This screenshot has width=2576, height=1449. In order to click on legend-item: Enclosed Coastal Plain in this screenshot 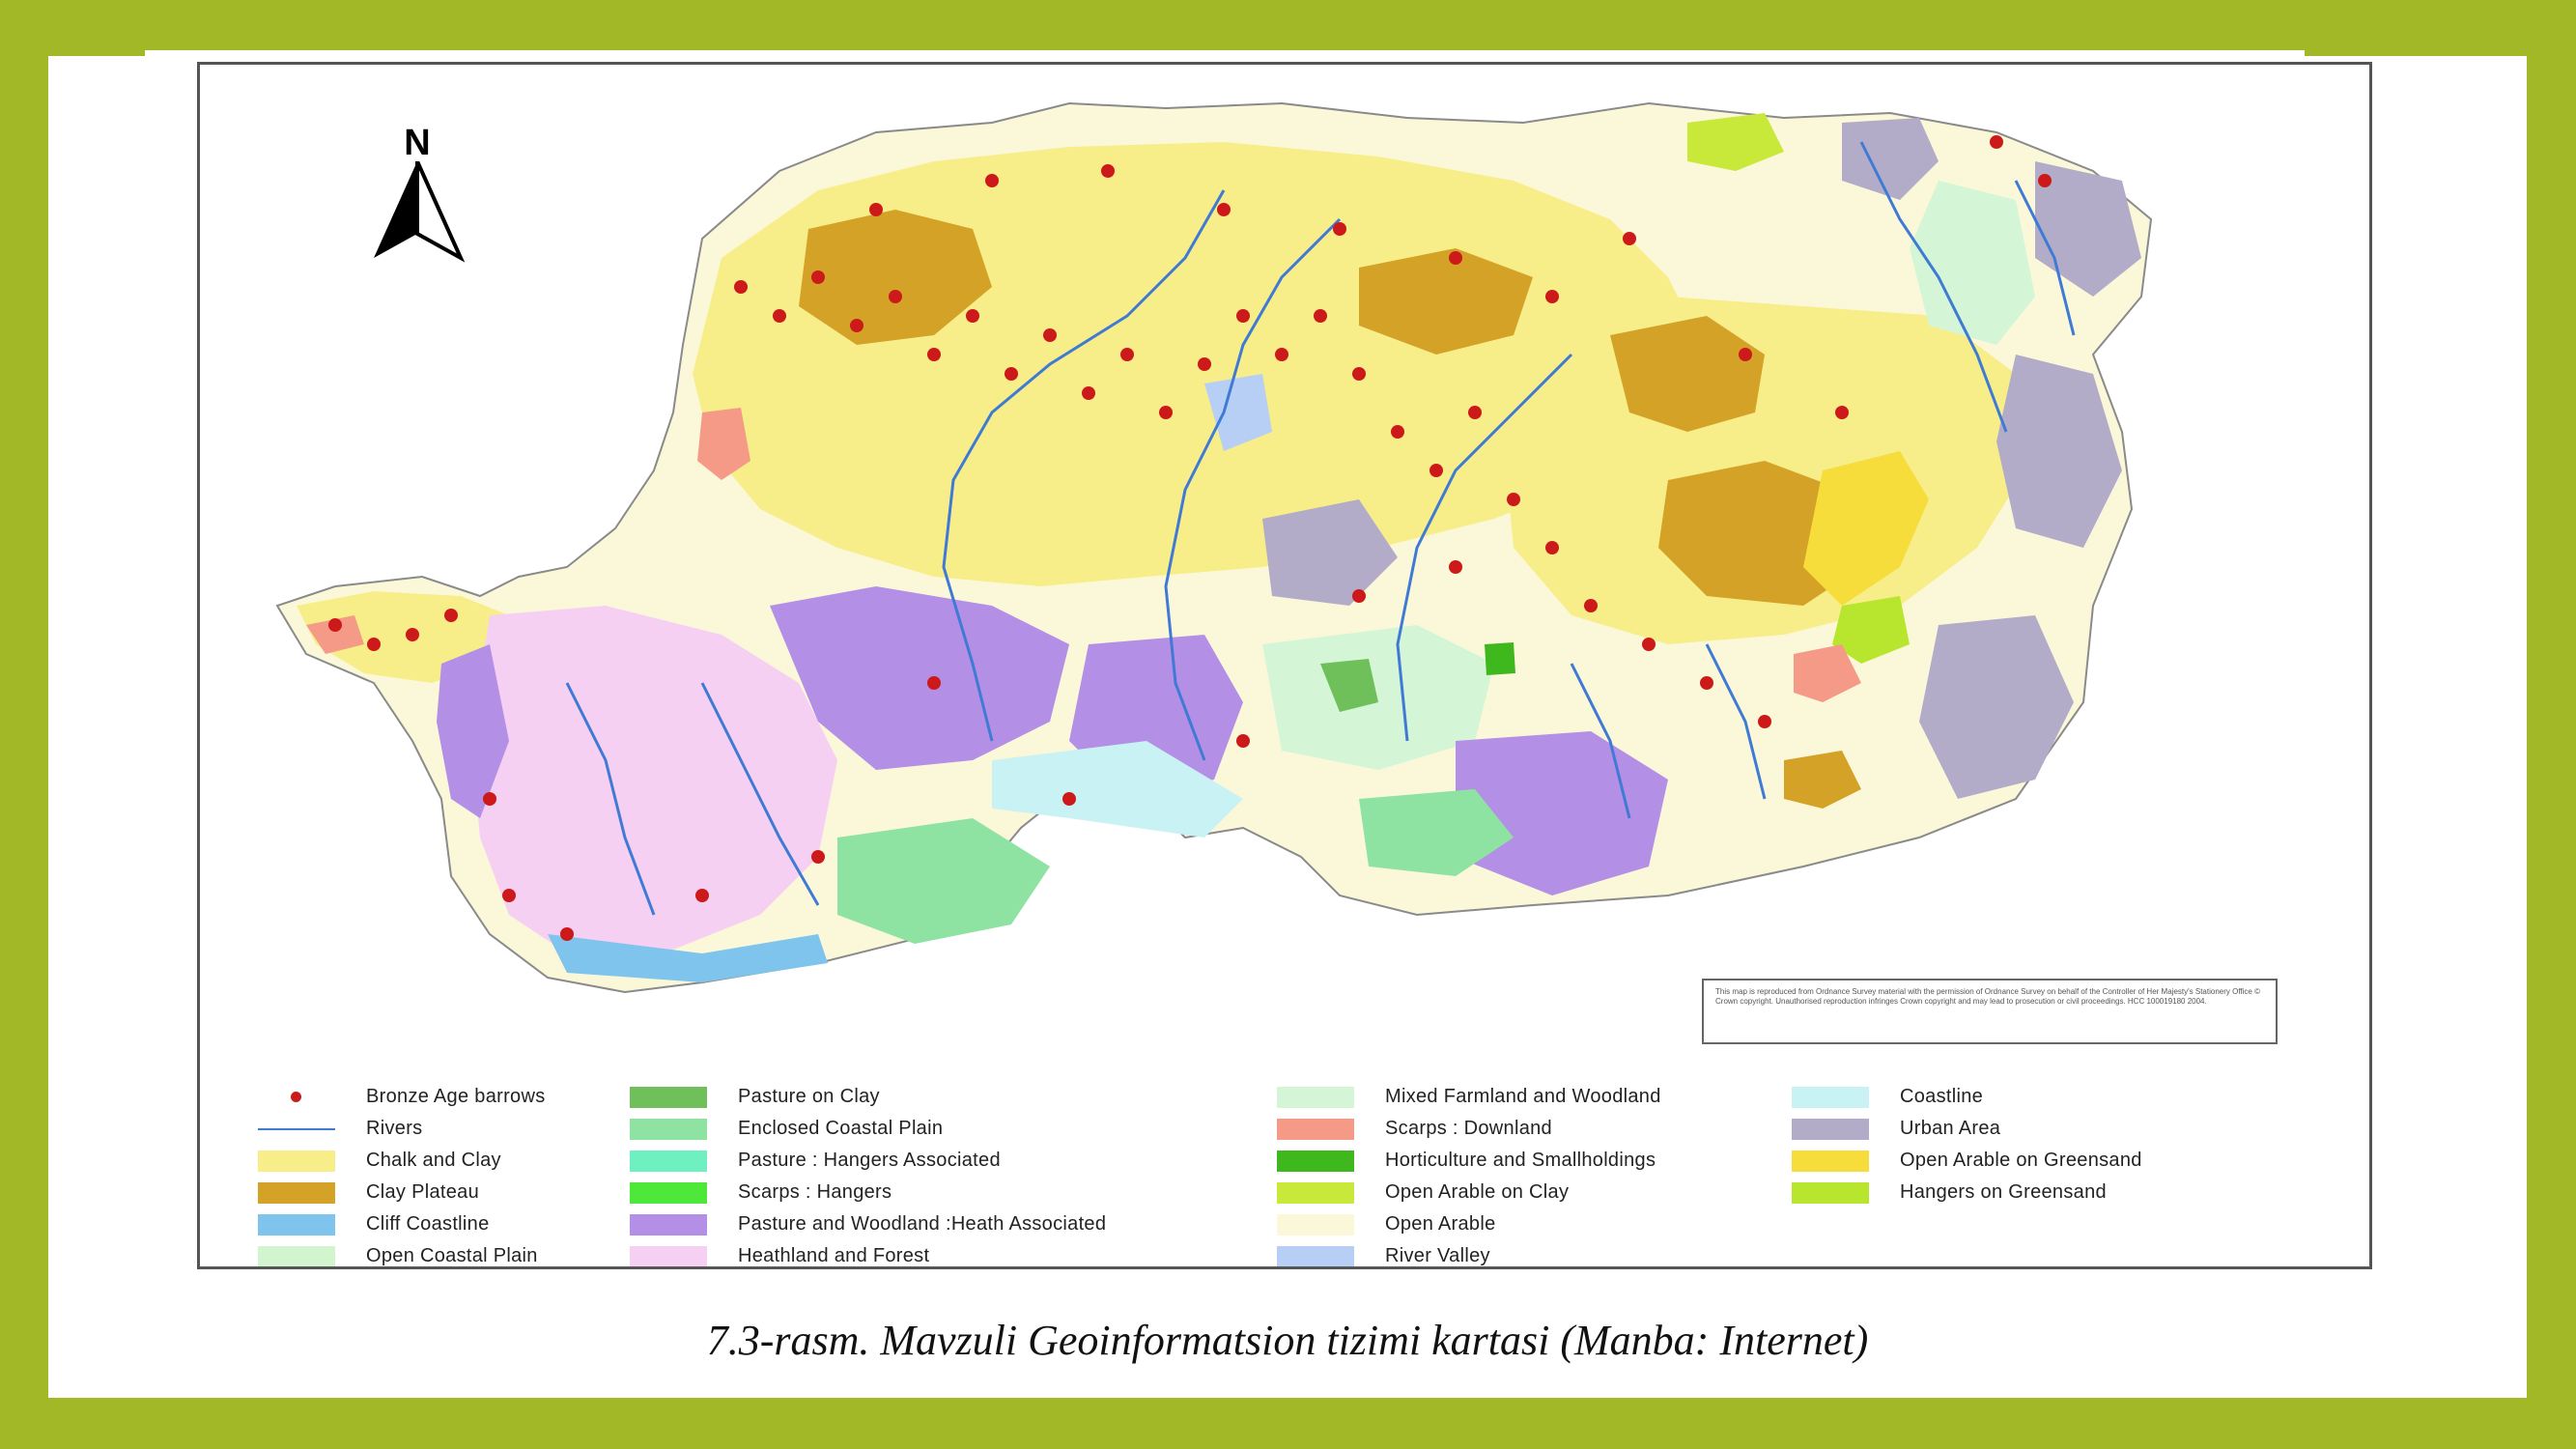, I will do `click(868, 1129)`.